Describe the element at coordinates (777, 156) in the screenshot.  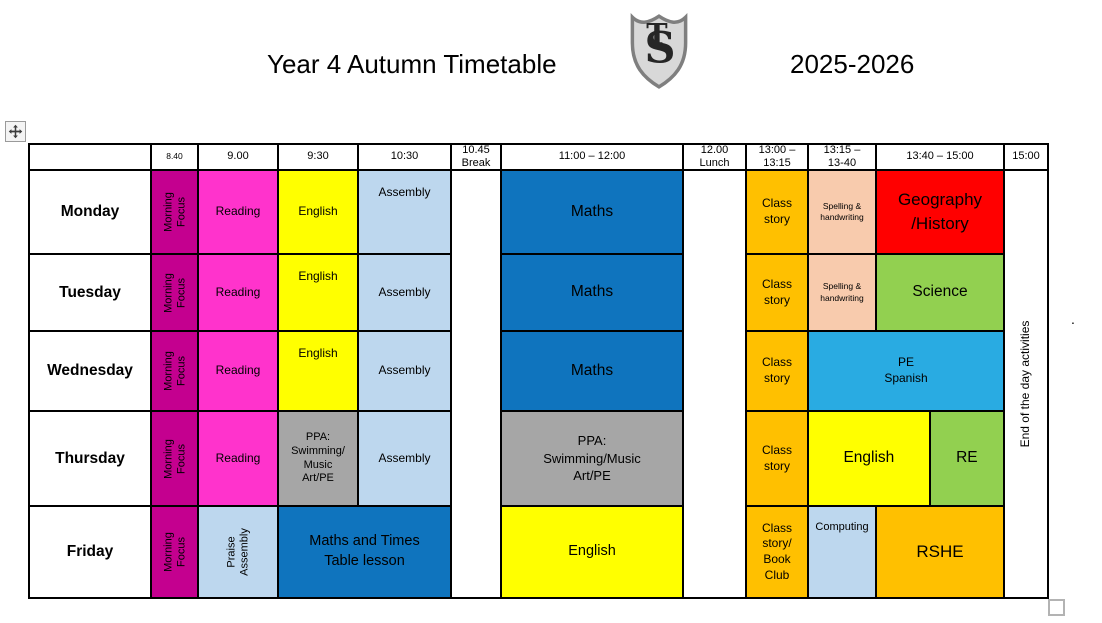
I see `cell-label: 13:00 – 13:15` at that location.